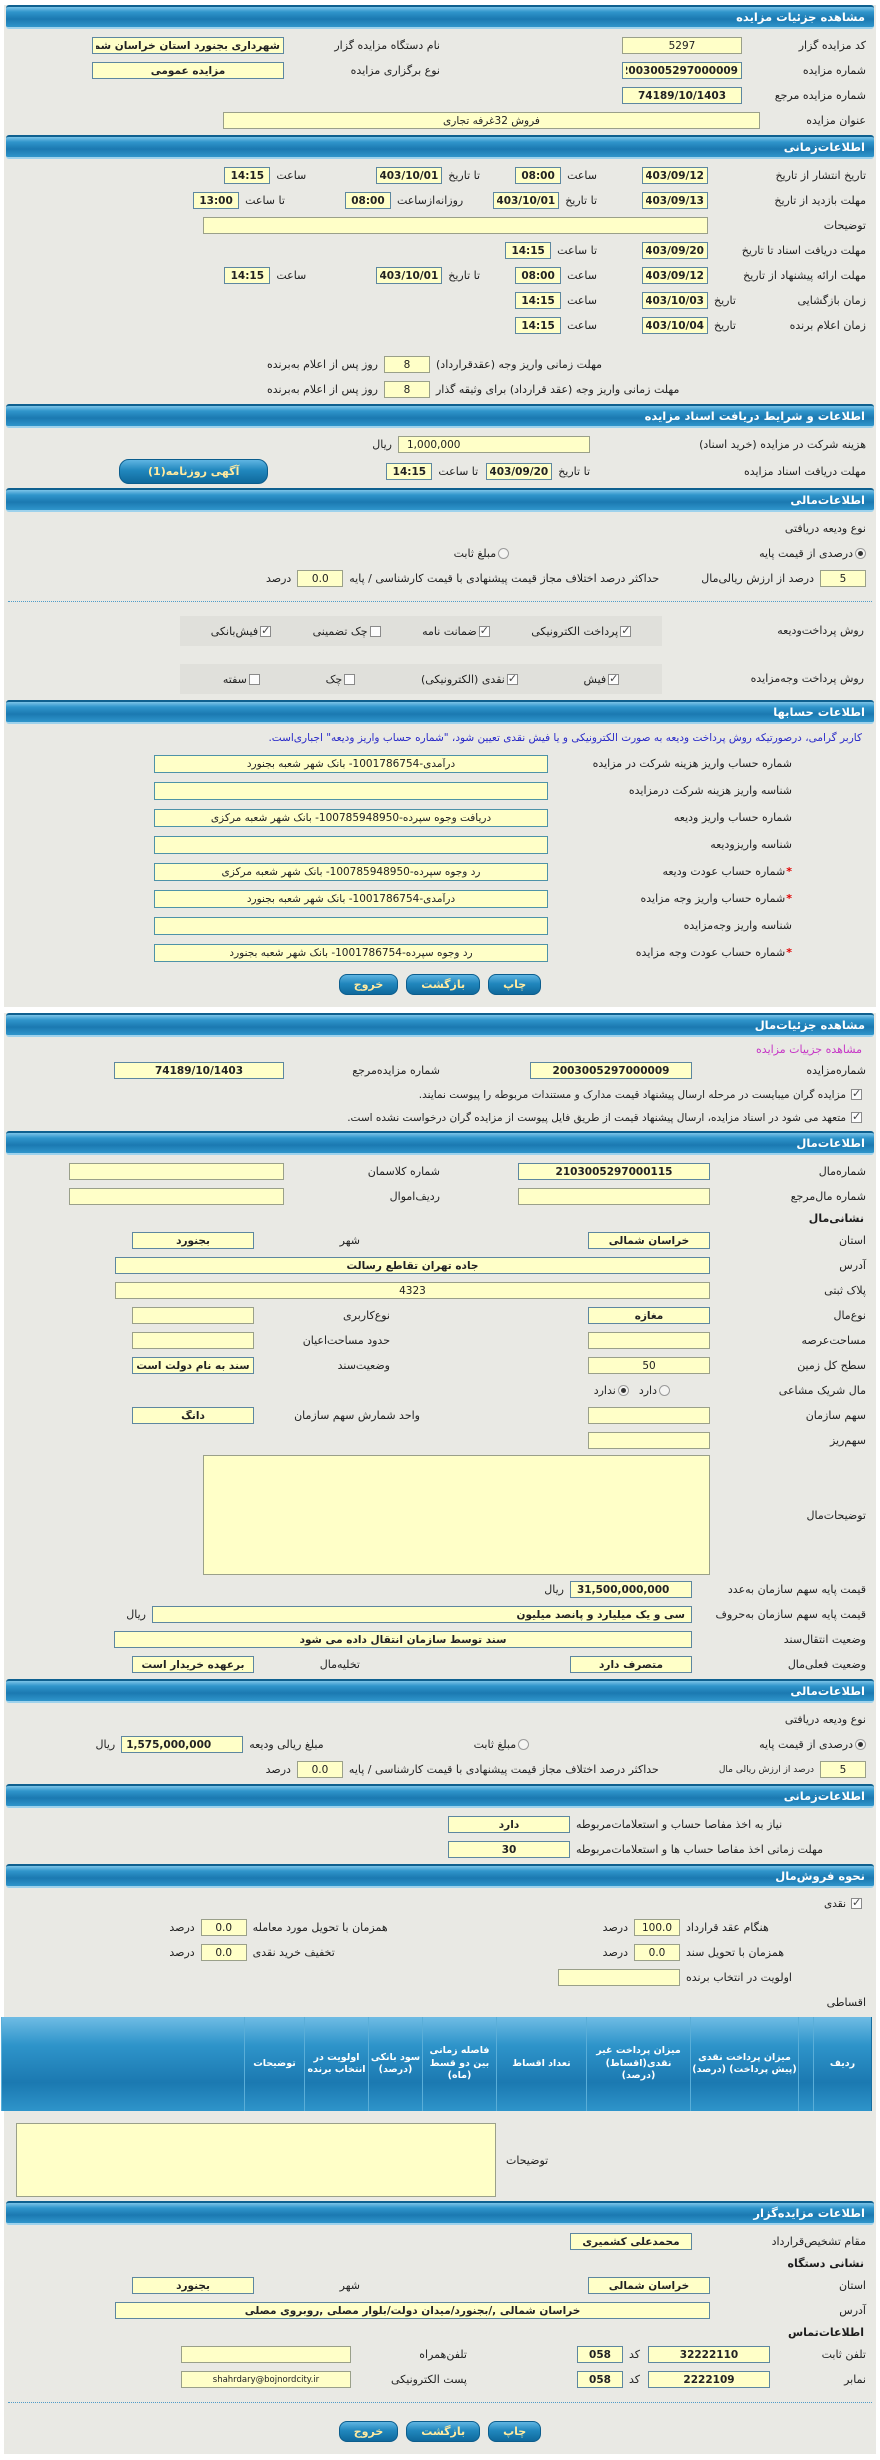 The image size is (880, 2460). Describe the element at coordinates (675, 275) in the screenshot. I see `offer-from-date-input` at that location.